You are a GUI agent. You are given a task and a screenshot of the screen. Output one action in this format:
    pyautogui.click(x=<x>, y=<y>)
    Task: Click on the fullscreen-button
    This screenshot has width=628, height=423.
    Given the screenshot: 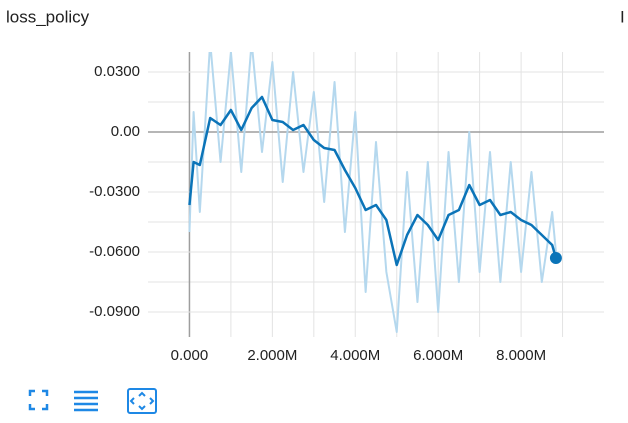 What is the action you would take?
    pyautogui.click(x=38, y=400)
    